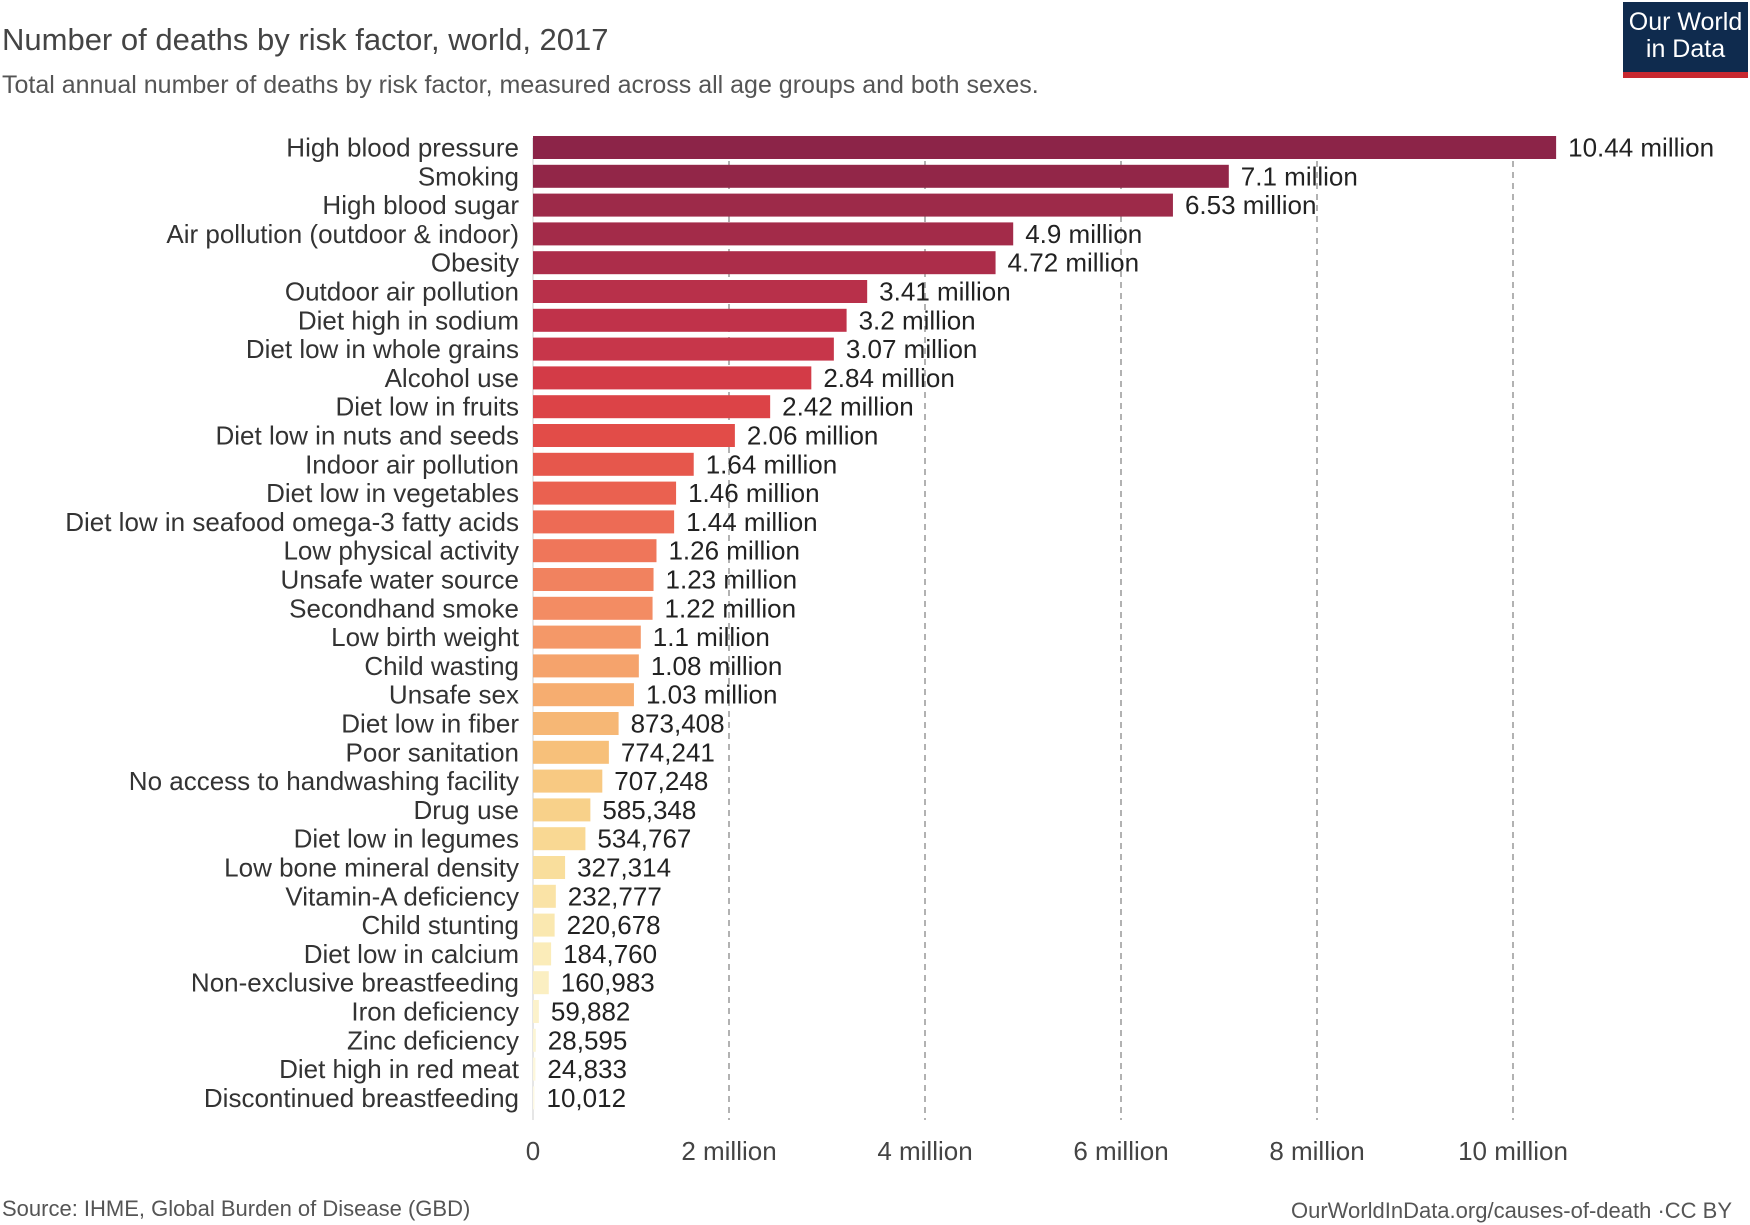  What do you see at coordinates (433, 1040) in the screenshot?
I see `category-label: Zinc deficiency` at bounding box center [433, 1040].